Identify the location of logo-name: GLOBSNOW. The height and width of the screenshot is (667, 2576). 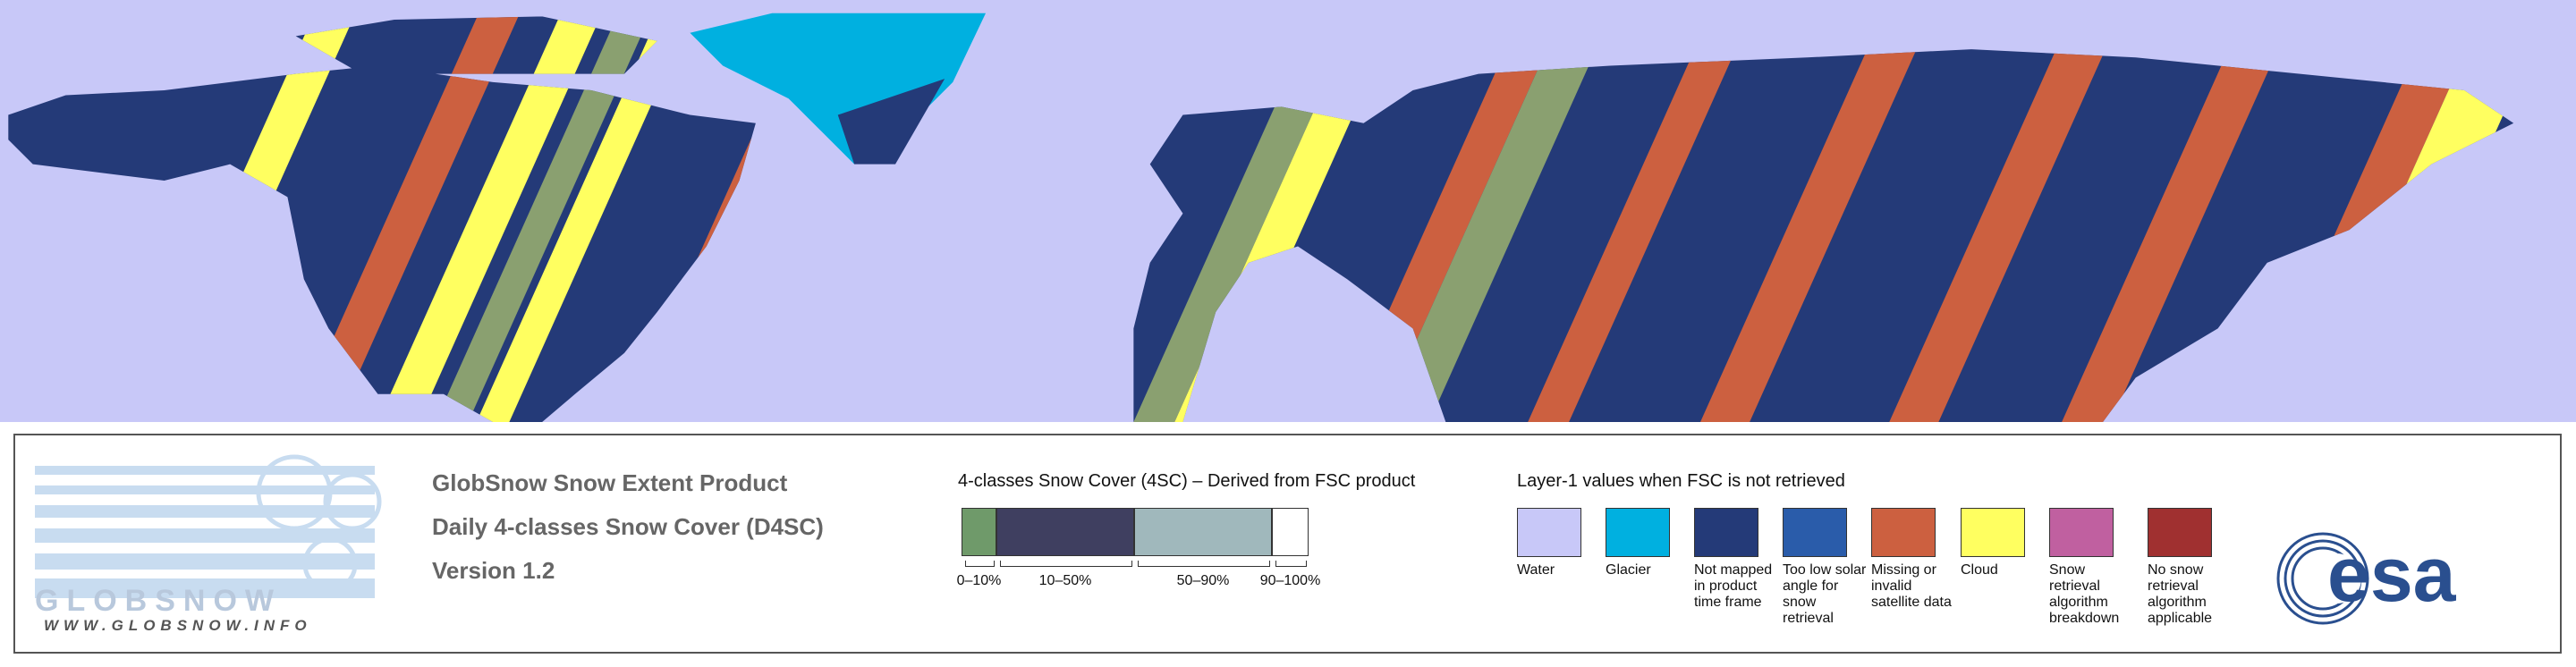
(158, 601).